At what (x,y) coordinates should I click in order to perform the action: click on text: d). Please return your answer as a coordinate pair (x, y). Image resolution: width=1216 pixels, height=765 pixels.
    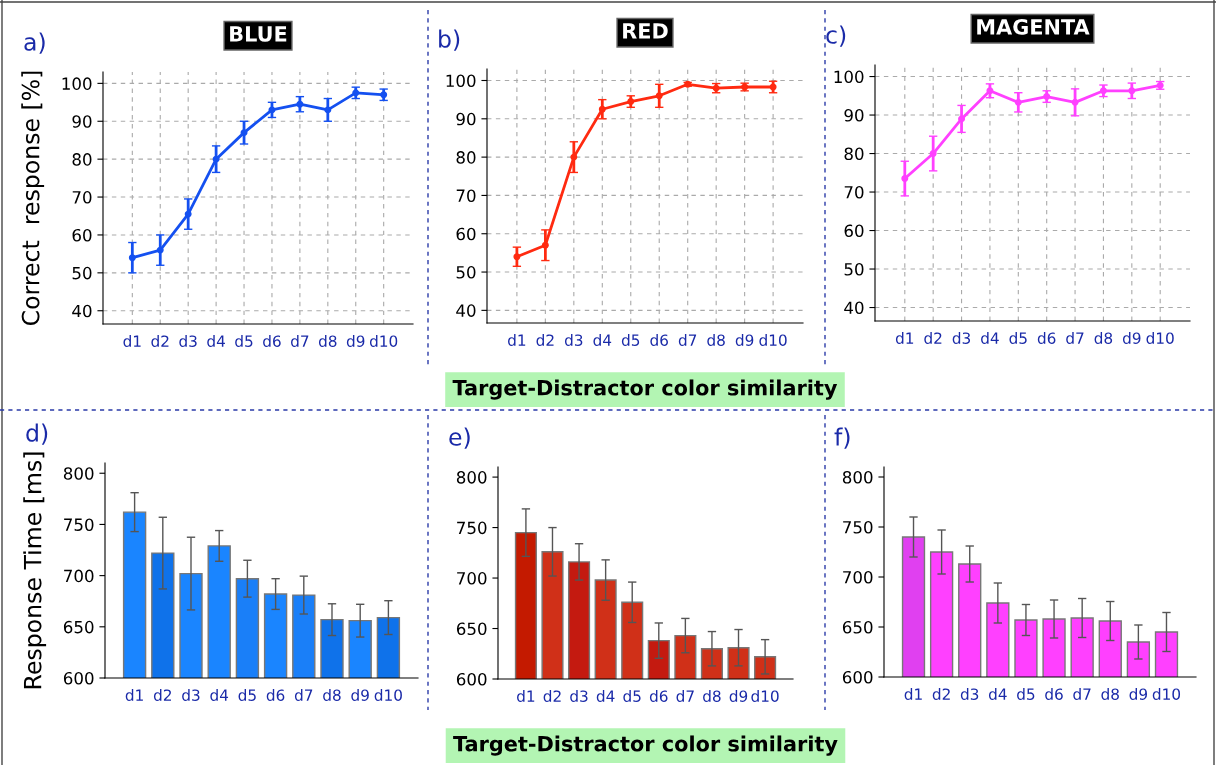
    Looking at the image, I should click on (37, 434).